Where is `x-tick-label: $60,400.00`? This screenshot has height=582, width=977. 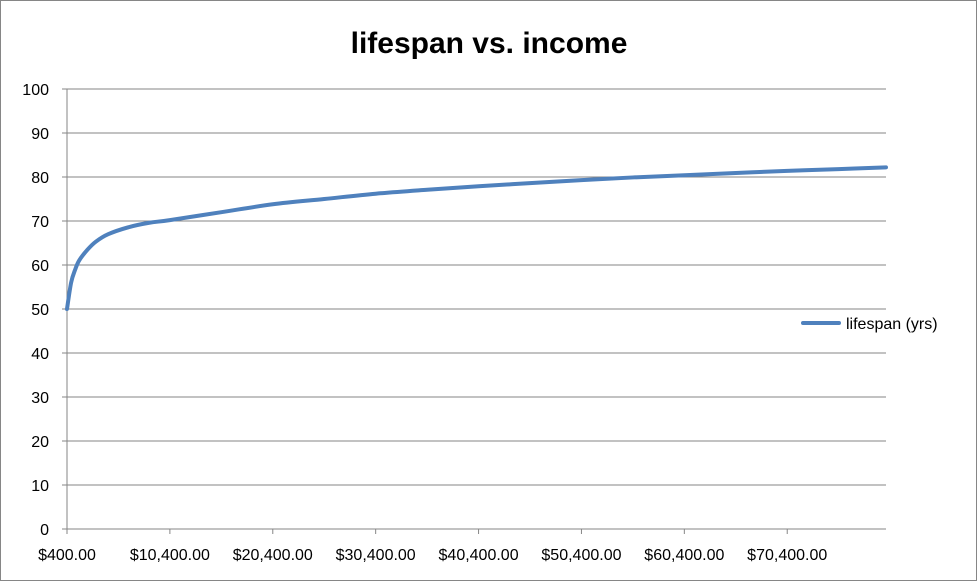
x-tick-label: $60,400.00 is located at coordinates (684, 555).